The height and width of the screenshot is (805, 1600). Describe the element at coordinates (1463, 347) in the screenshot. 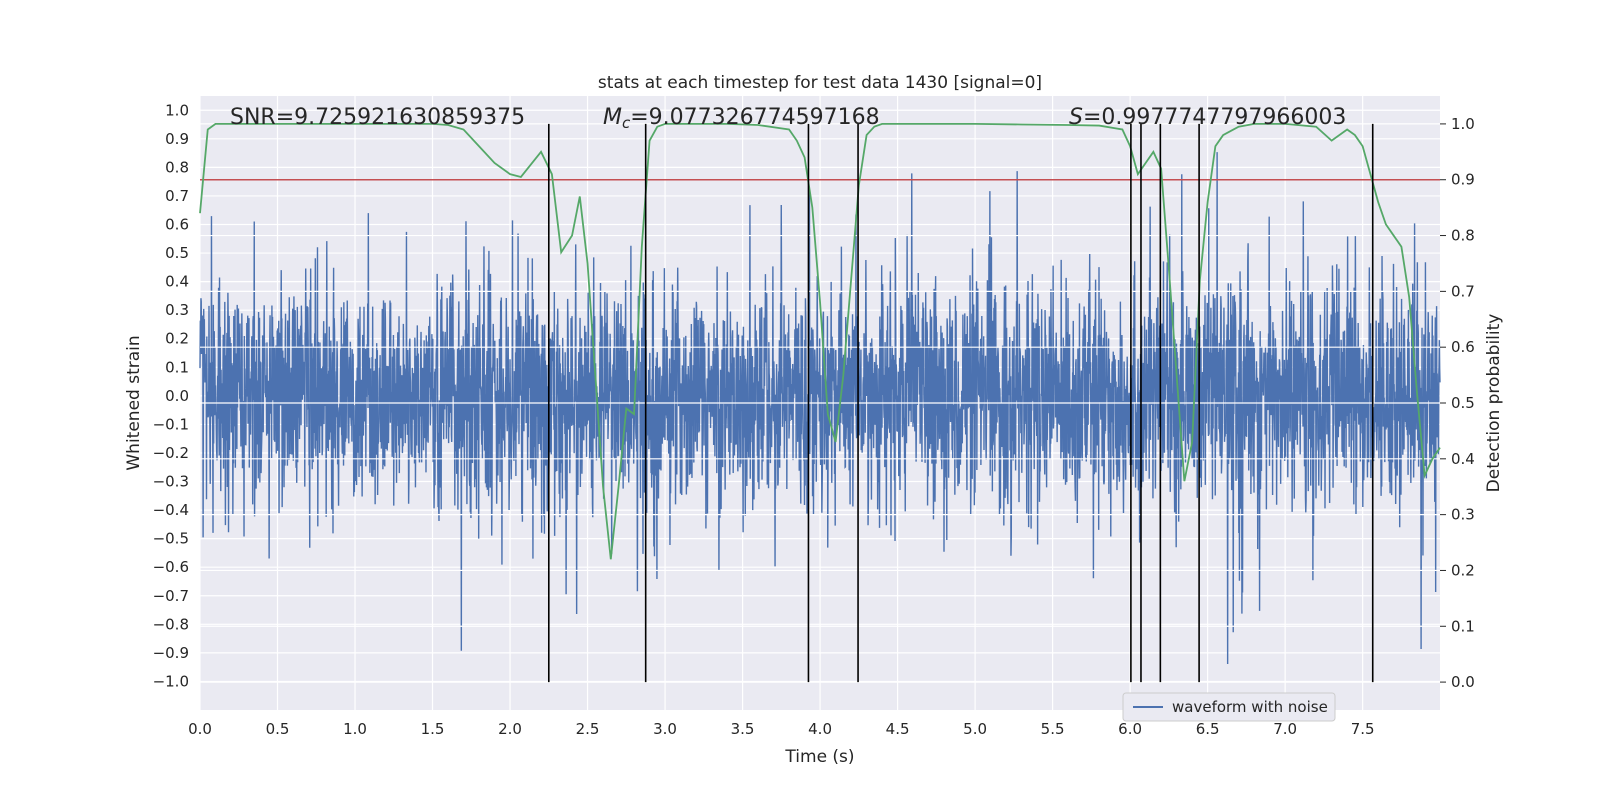

I see `right-y-tick-label: 0.6` at that location.